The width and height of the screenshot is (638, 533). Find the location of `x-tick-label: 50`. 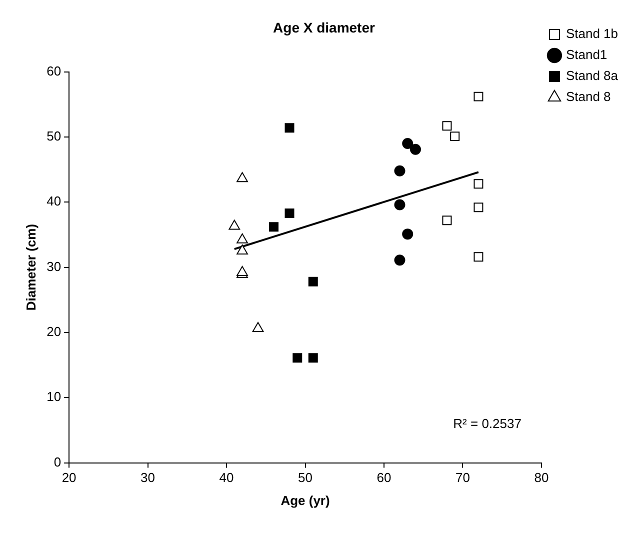

x-tick-label: 50 is located at coordinates (305, 478).